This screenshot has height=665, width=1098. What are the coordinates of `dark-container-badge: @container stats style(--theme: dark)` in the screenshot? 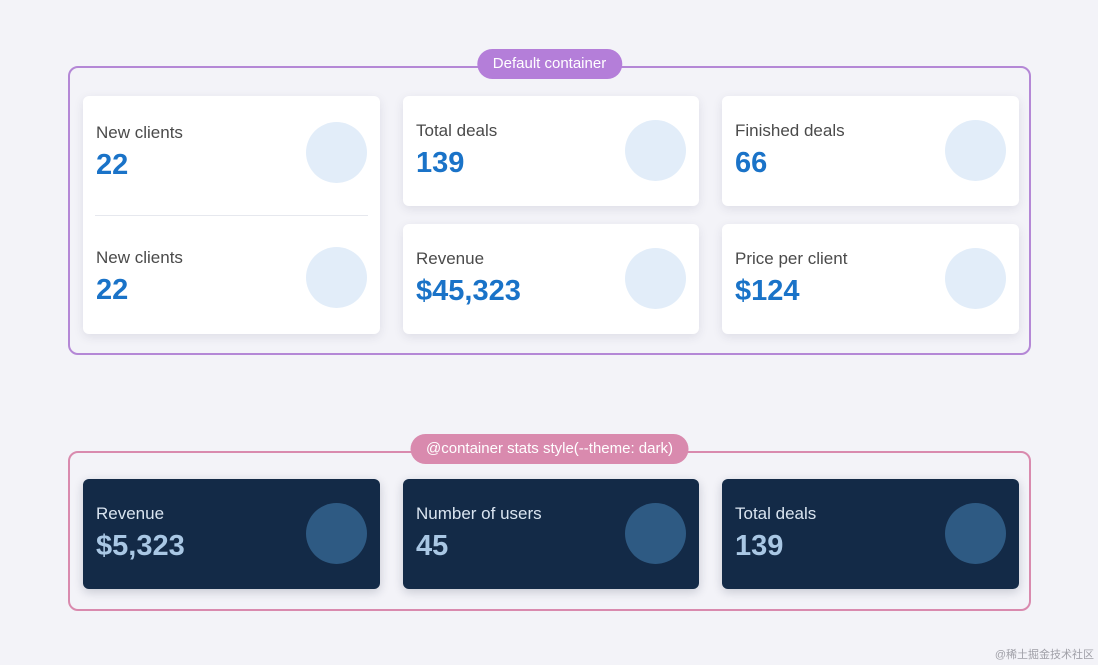 It's located at (549, 449).